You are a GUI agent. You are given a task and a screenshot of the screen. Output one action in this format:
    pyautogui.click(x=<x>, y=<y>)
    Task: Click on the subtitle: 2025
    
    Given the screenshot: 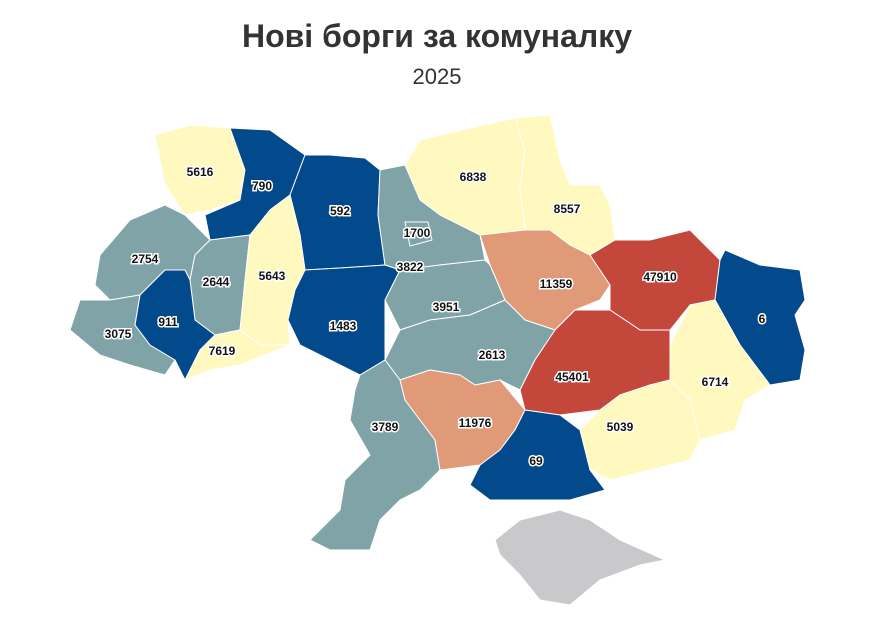 What is the action you would take?
    pyautogui.click(x=437, y=76)
    